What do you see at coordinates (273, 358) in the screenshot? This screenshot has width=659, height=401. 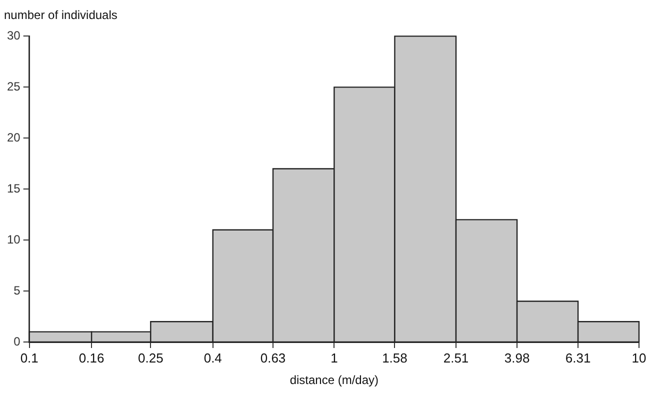 I see `x-tick-label: 0.63` at bounding box center [273, 358].